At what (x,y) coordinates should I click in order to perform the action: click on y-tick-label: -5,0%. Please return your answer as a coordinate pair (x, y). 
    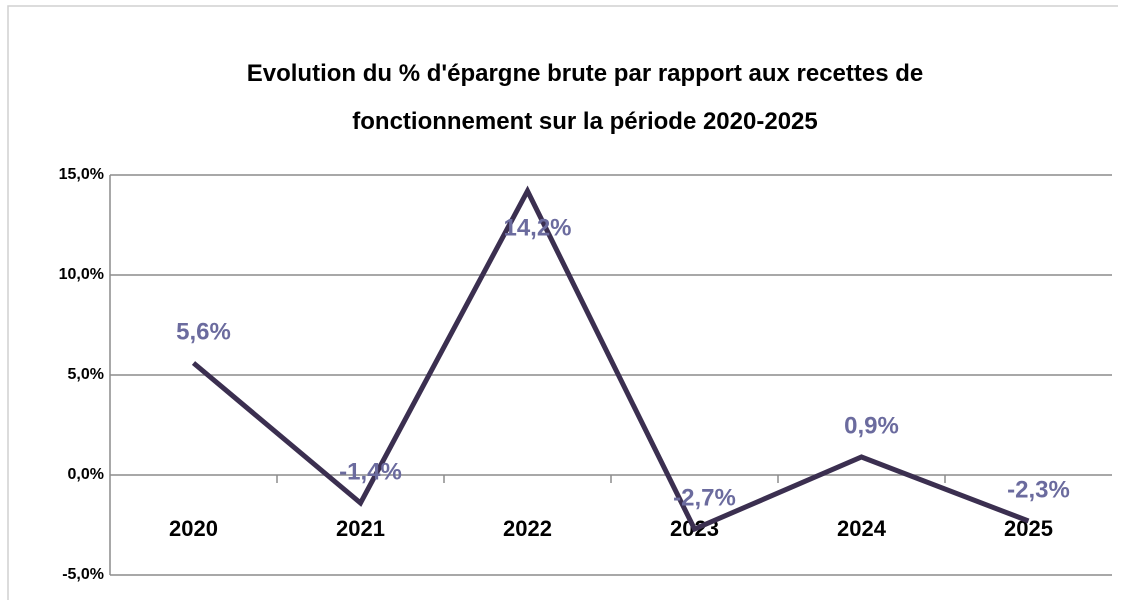
    Looking at the image, I should click on (83, 574).